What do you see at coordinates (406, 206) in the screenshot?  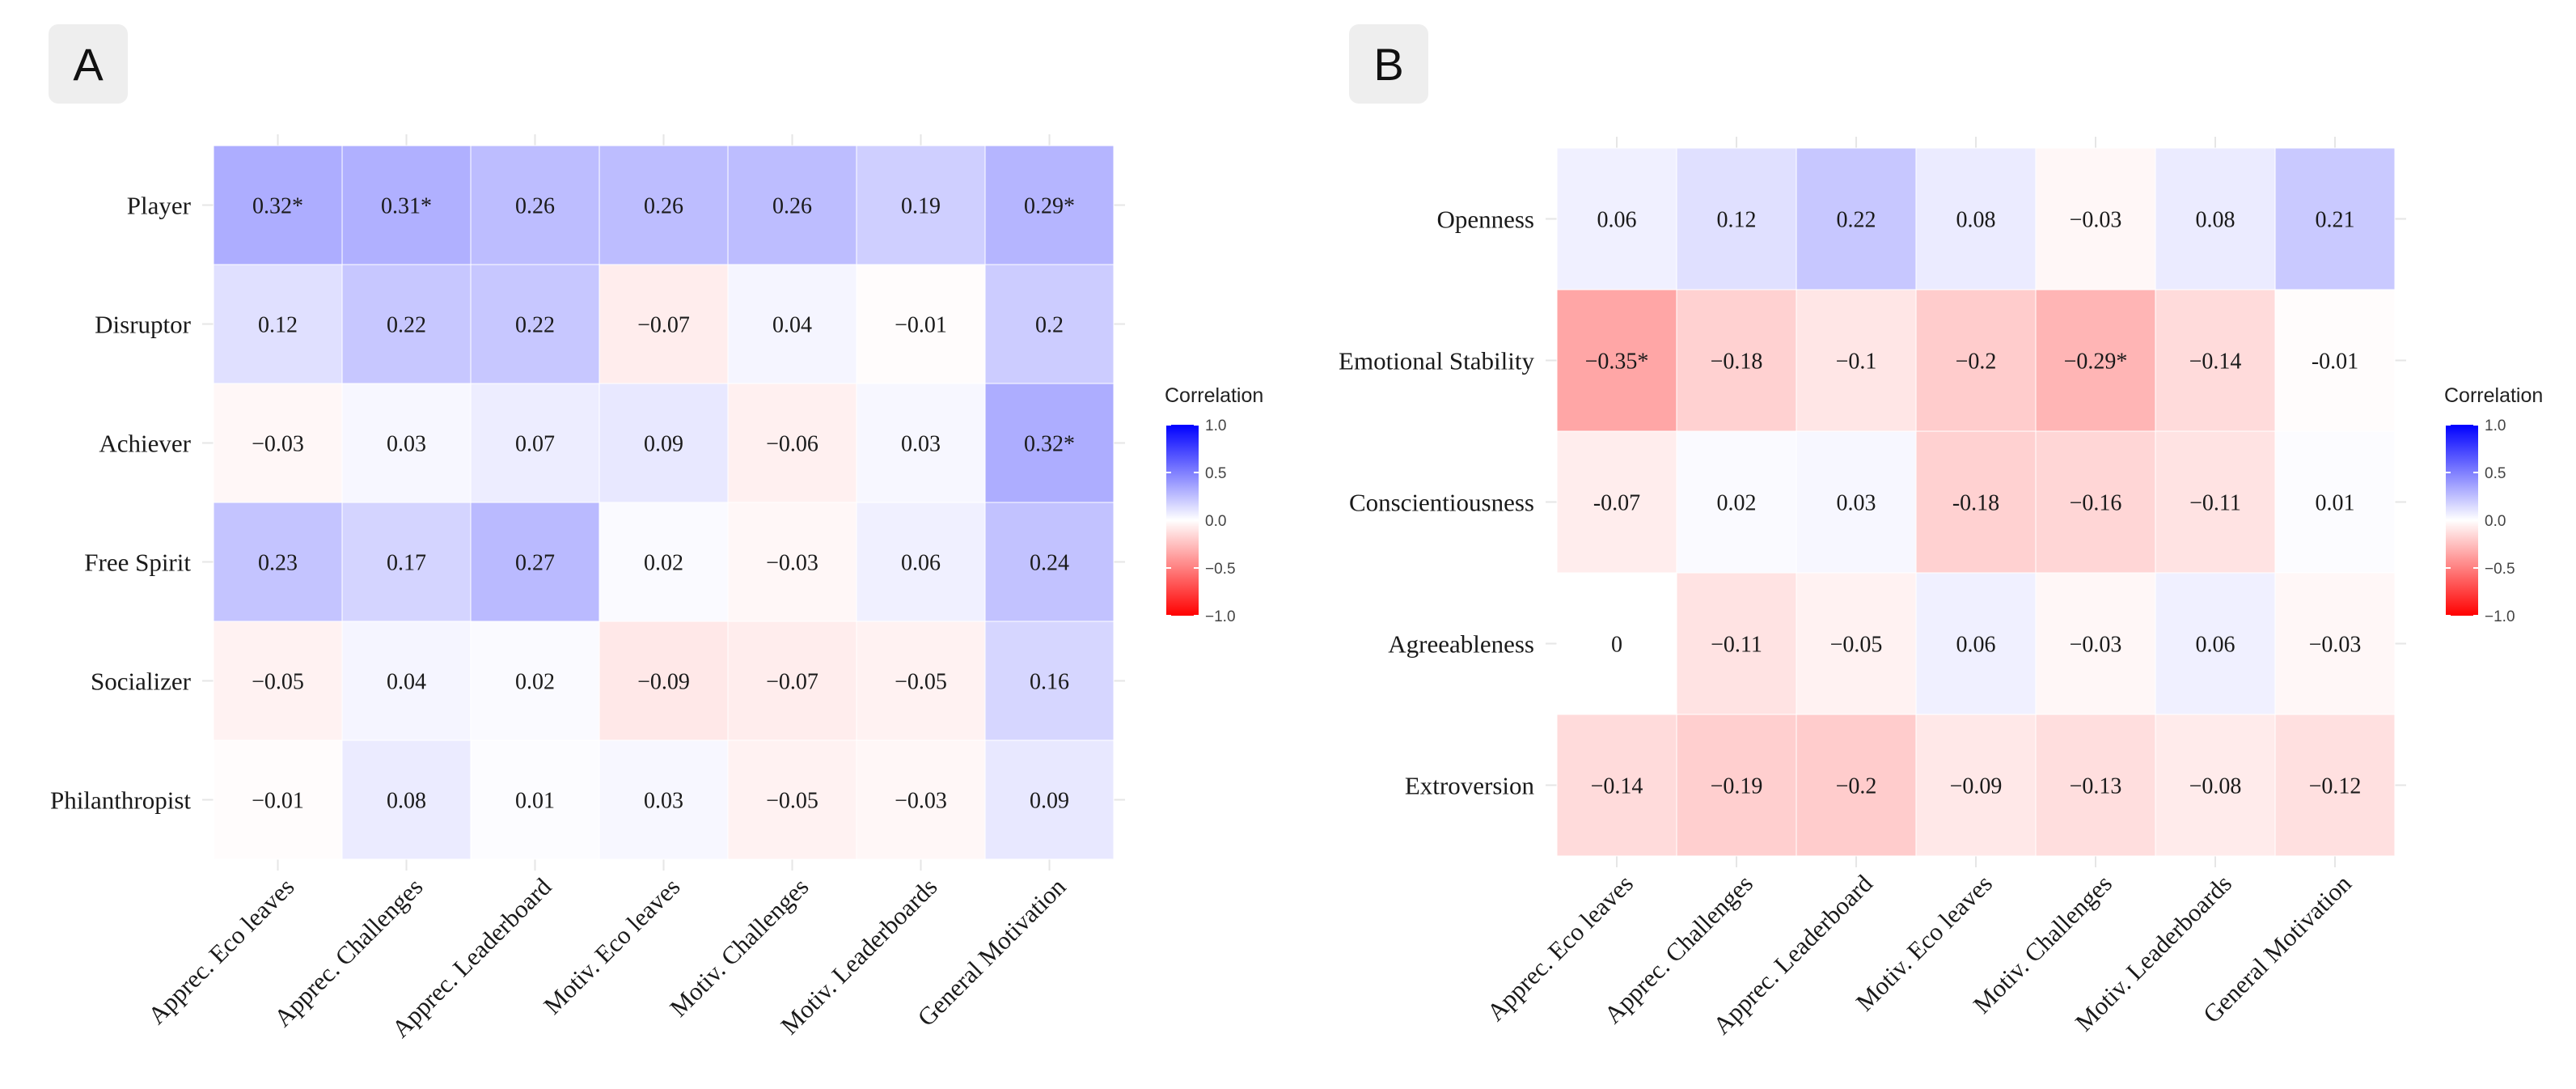 I see `cell-value-label: 0.31*` at bounding box center [406, 206].